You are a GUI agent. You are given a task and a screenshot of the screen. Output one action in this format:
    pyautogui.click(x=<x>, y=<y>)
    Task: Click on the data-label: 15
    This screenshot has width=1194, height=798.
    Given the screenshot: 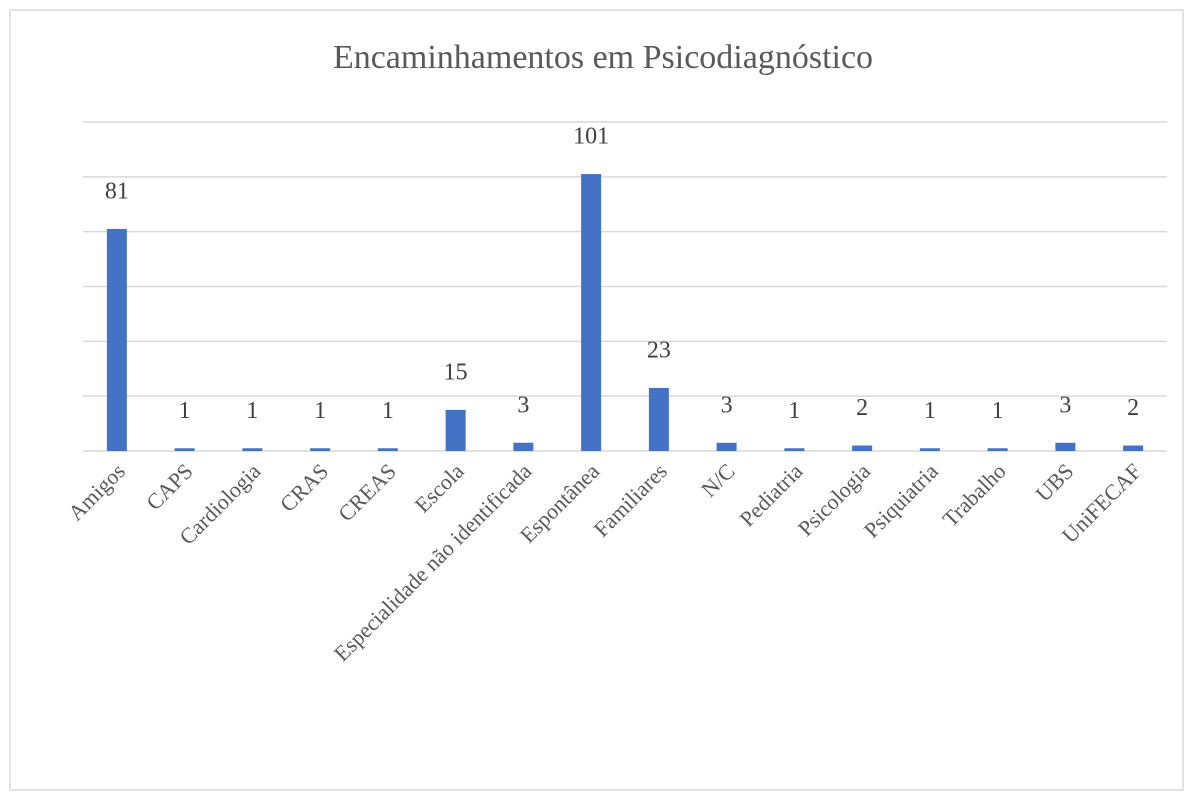 What is the action you would take?
    pyautogui.click(x=456, y=372)
    